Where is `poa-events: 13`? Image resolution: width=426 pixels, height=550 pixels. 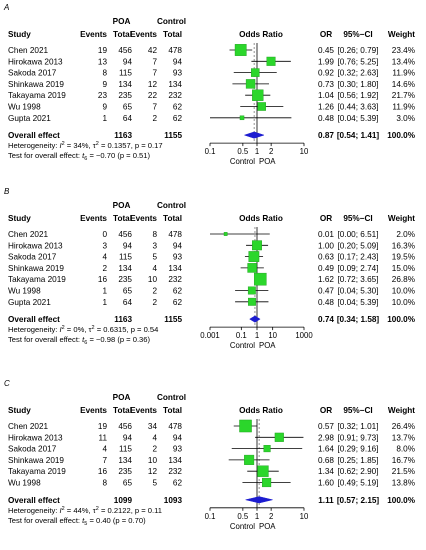
poa-events: 13 is located at coordinates (103, 61).